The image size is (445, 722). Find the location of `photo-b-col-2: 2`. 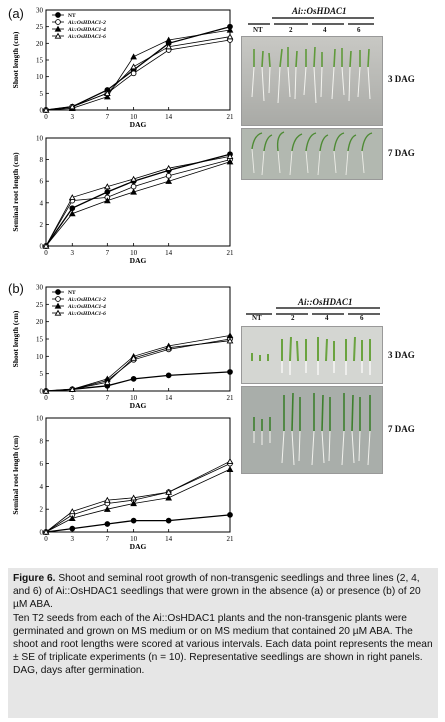

photo-b-col-2: 2 is located at coordinates (293, 318).